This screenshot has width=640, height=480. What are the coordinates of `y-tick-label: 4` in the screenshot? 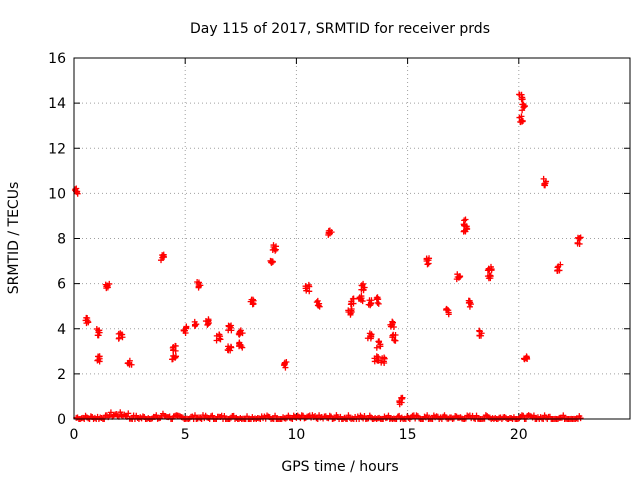 It's located at (61, 330).